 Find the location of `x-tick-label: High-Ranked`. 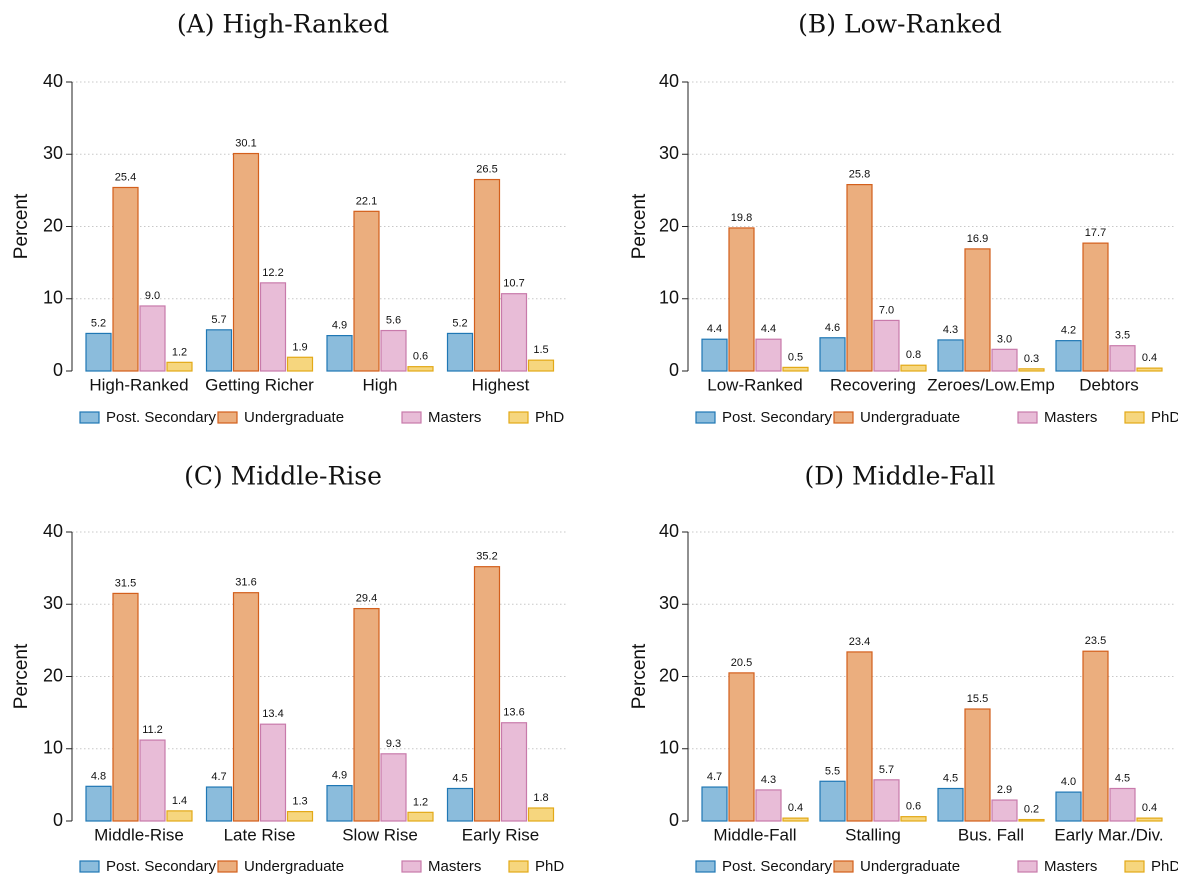

x-tick-label: High-Ranked is located at coordinates (138, 384).